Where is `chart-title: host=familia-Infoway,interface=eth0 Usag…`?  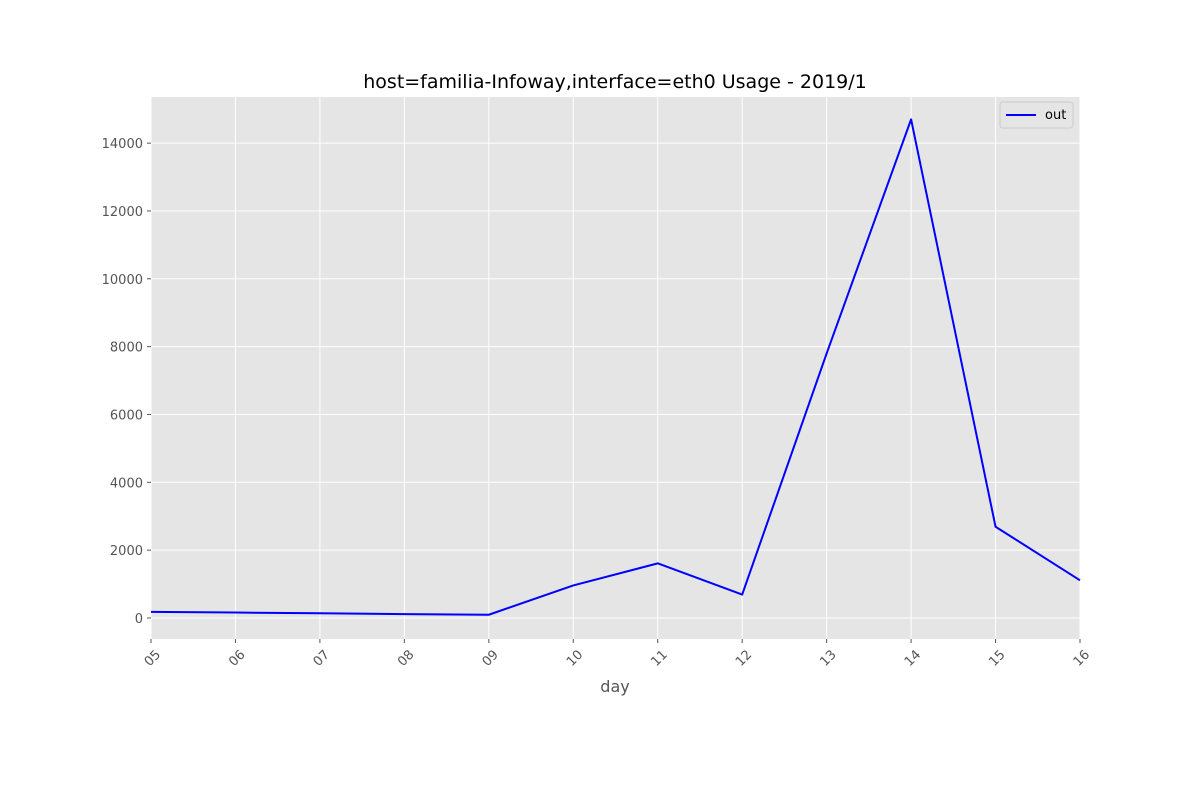
chart-title: host=familia-Infoway,interface=eth0 Usag… is located at coordinates (614, 82).